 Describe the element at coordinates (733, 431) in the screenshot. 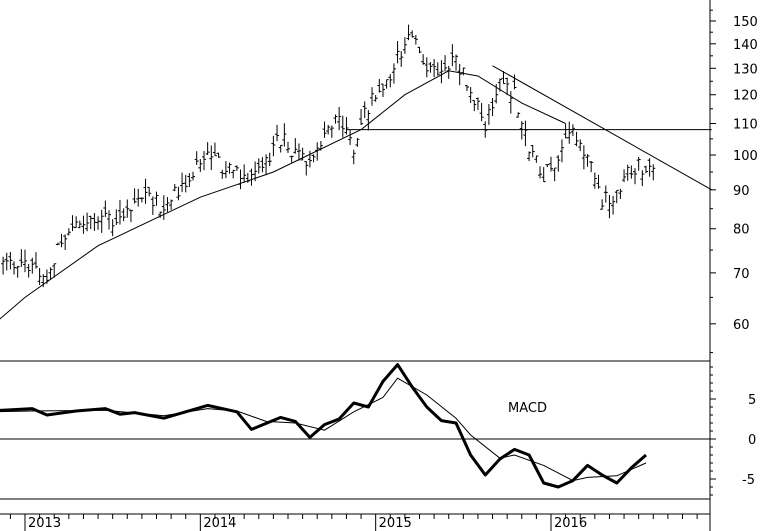

I see `macd-axis-ticks: -5 0 5` at that location.